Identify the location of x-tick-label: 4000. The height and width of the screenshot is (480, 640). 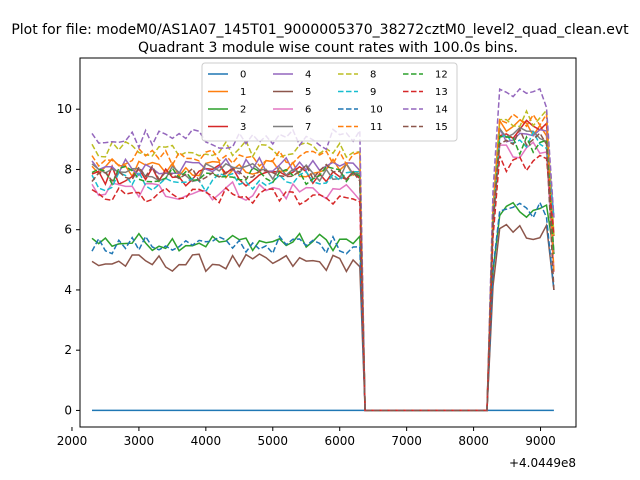
(206, 441).